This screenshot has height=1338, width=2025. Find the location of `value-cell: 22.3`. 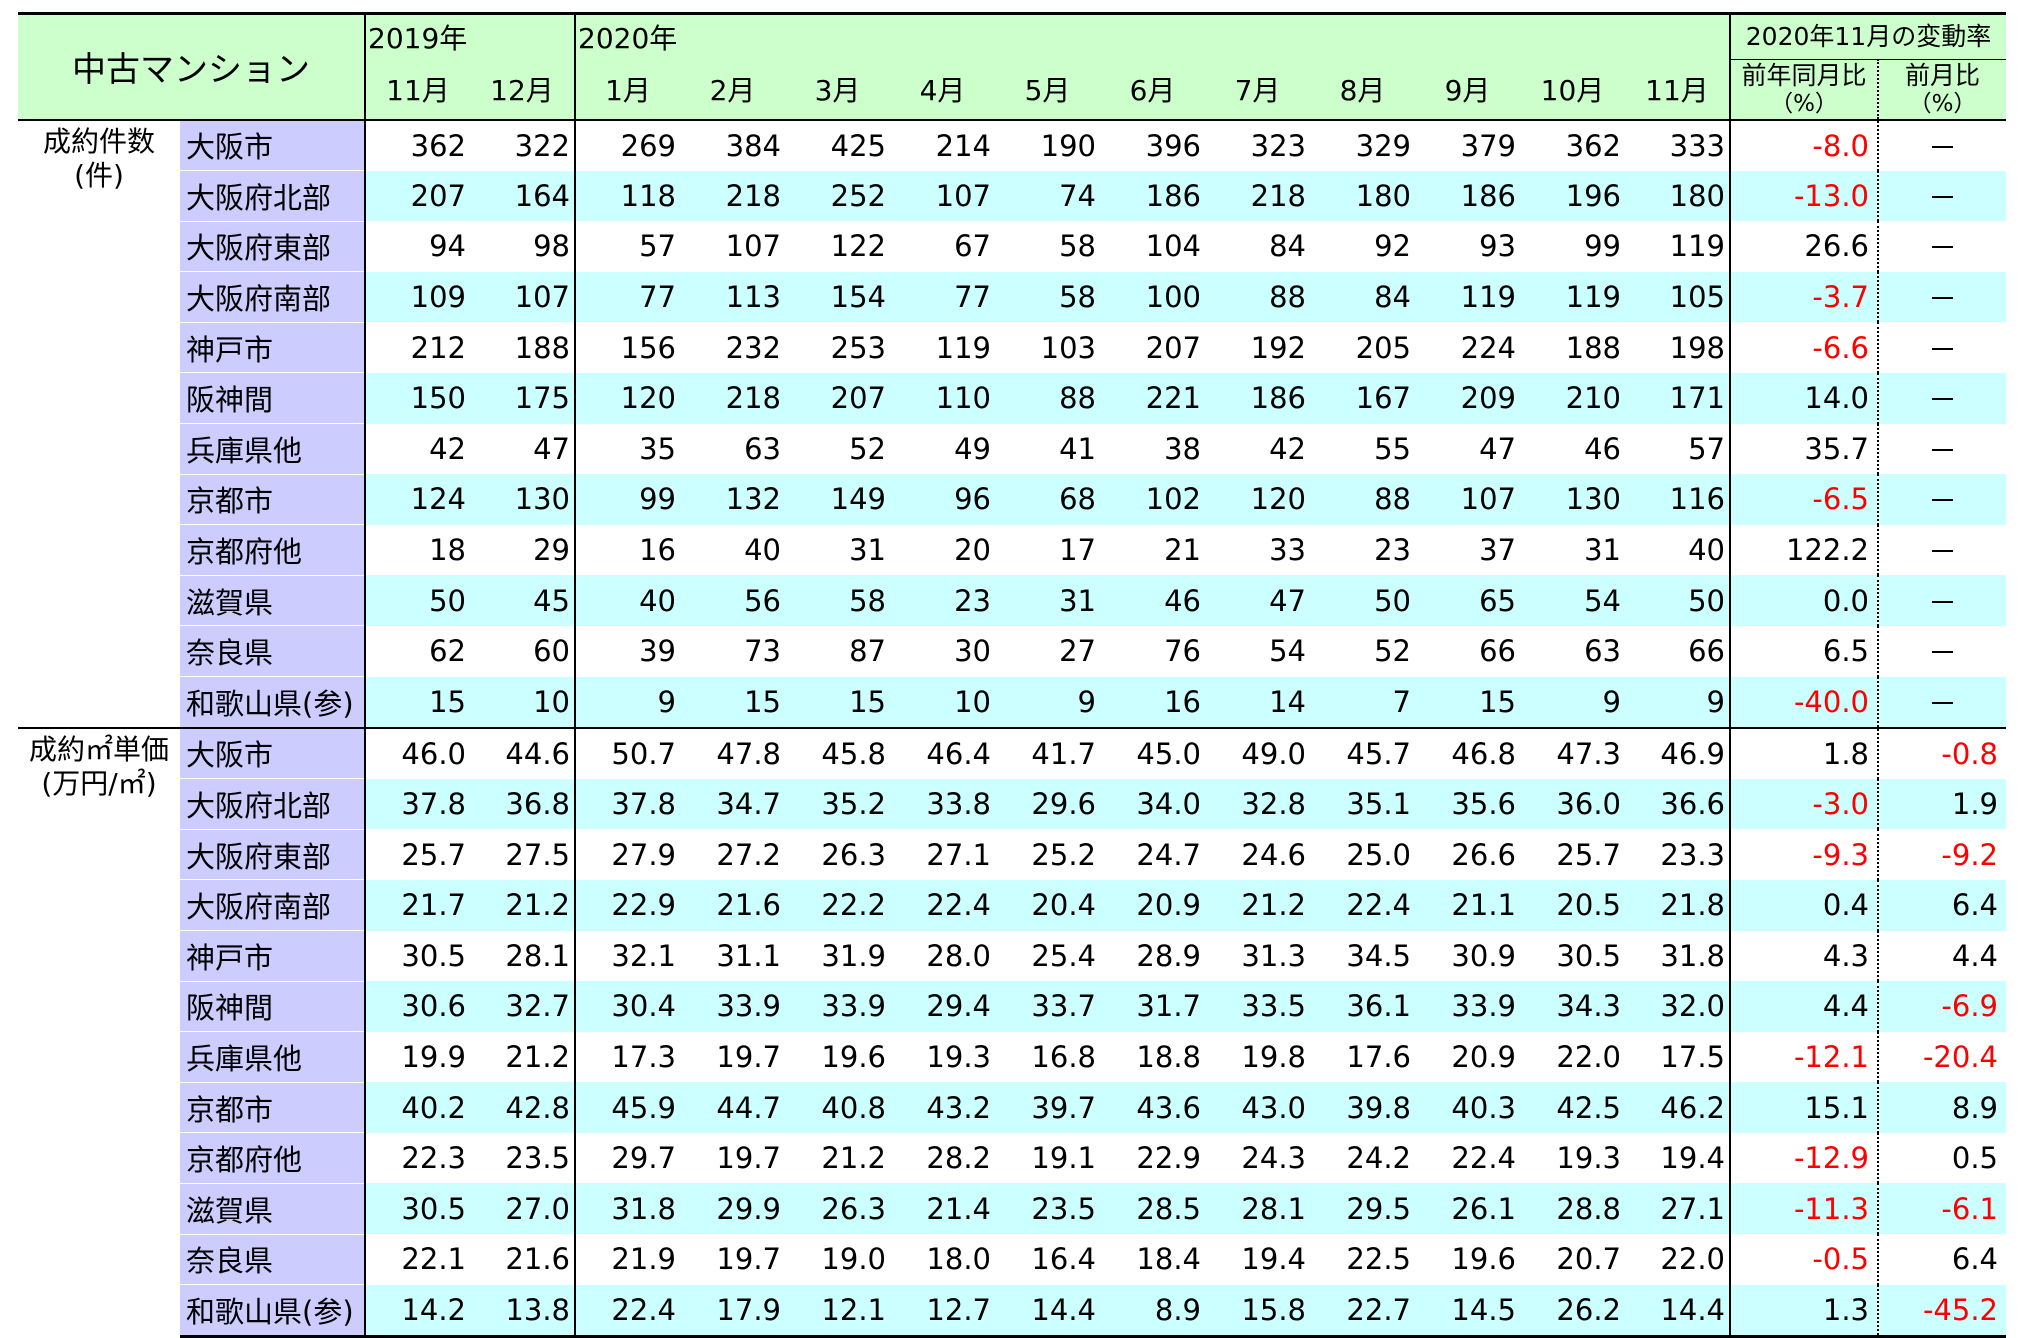

value-cell: 22.3 is located at coordinates (417, 1158).